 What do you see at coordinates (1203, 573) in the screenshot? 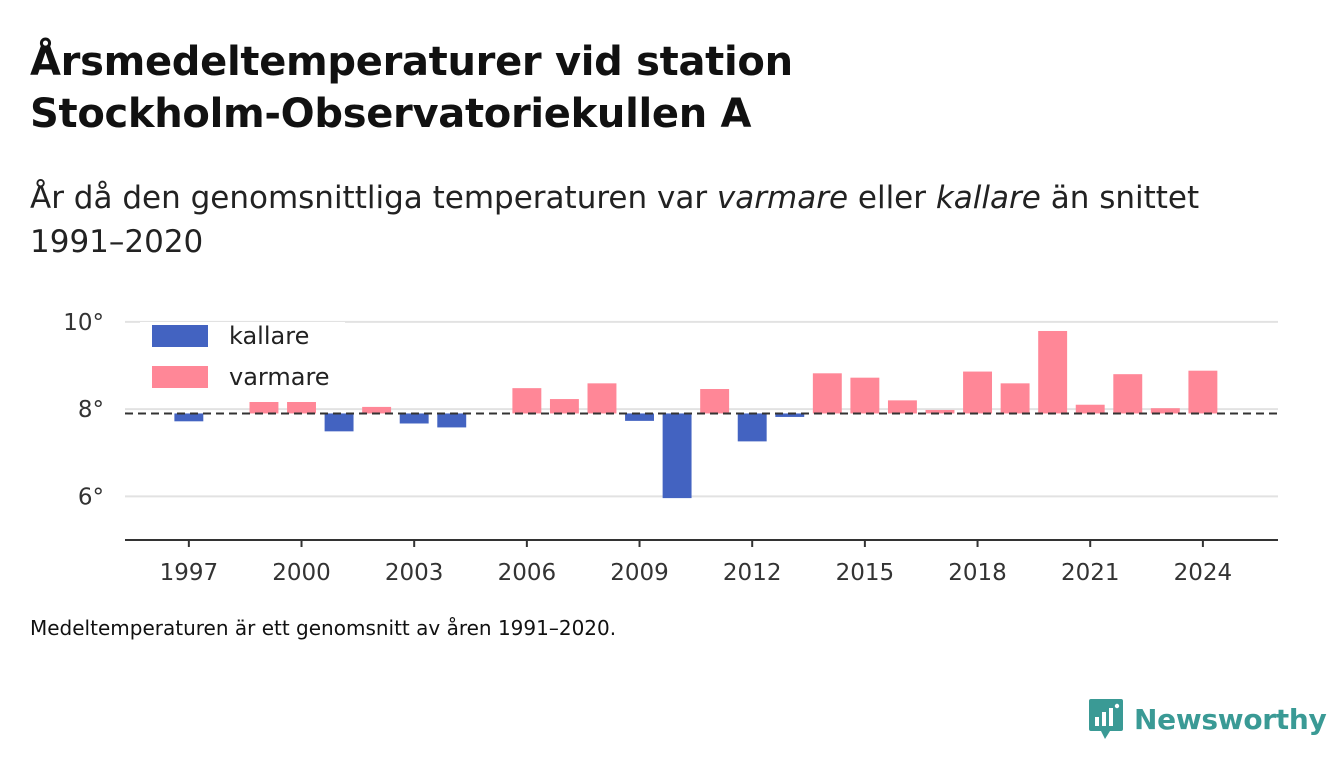
I see `x-tick-label: 2024` at bounding box center [1203, 573].